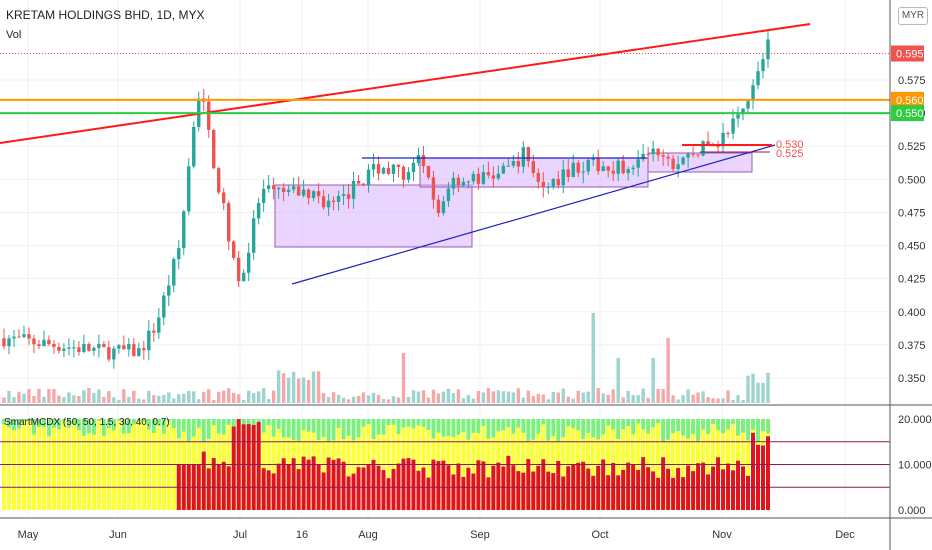 This screenshot has width=932, height=550. Describe the element at coordinates (910, 101) in the screenshot. I see `price-tag-label: 0.560` at that location.